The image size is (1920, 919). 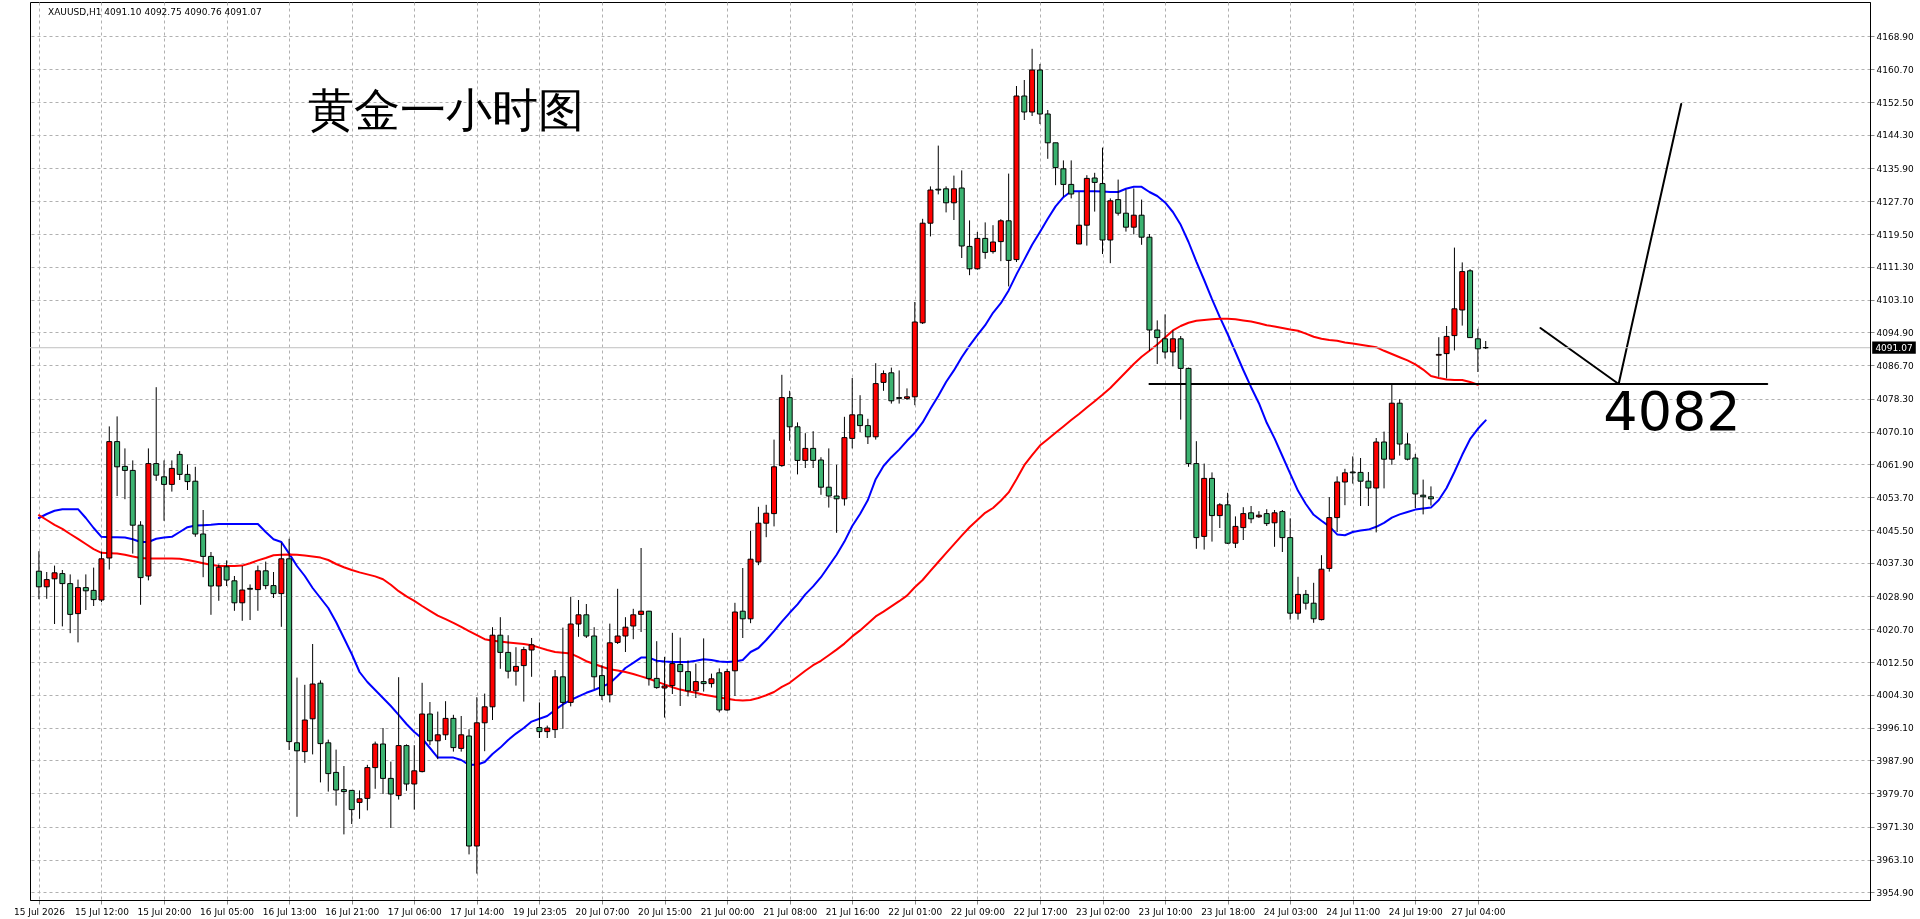 What do you see at coordinates (1895, 365) in the screenshot?
I see `y-tick-label: 4086.70` at bounding box center [1895, 365].